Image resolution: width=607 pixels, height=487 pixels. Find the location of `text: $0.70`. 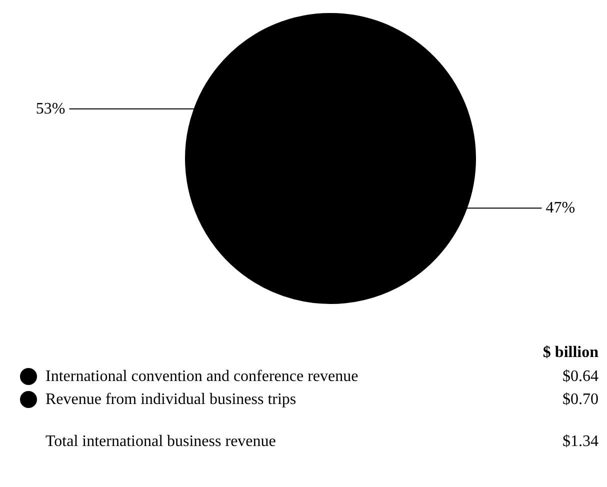

text: $0.70 is located at coordinates (580, 399).